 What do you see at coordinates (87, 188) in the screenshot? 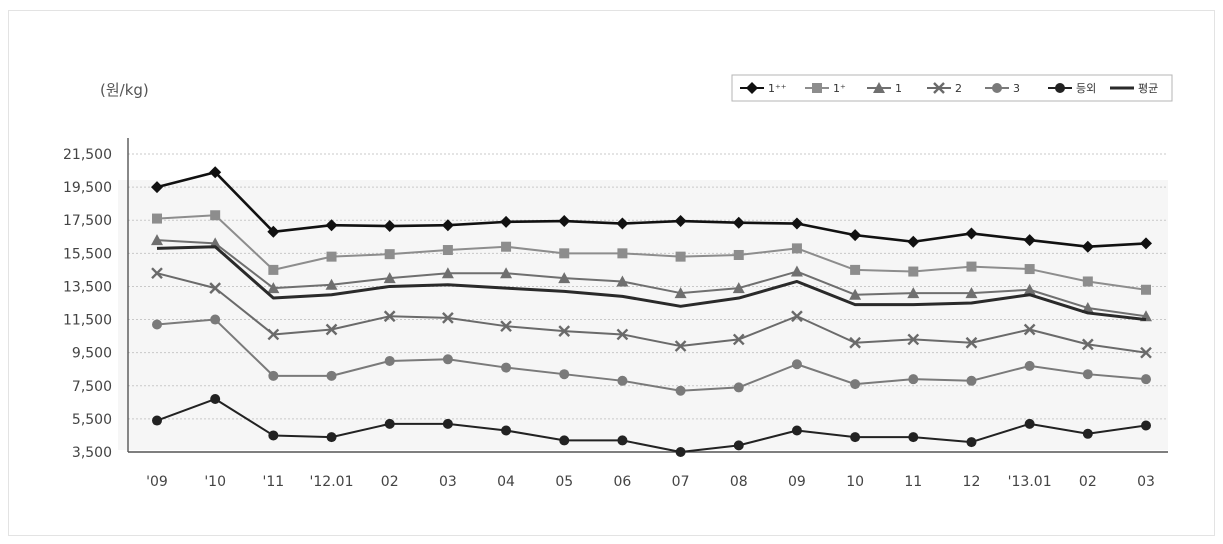
I see `y-tick-label: 19,500` at bounding box center [87, 188].